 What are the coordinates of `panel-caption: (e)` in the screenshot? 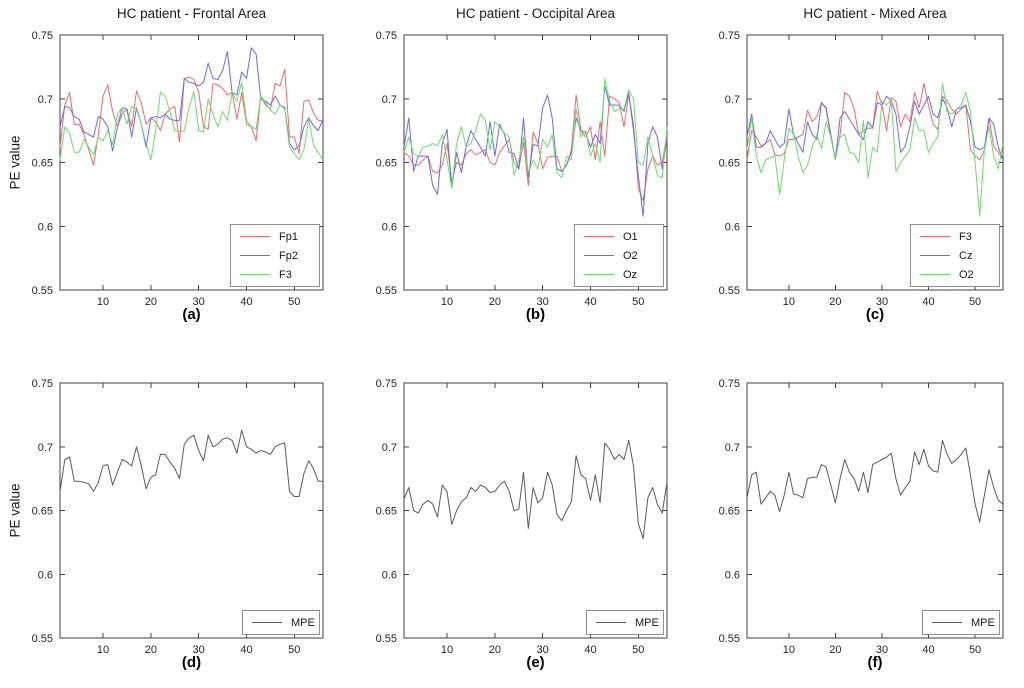 It's located at (535, 662).